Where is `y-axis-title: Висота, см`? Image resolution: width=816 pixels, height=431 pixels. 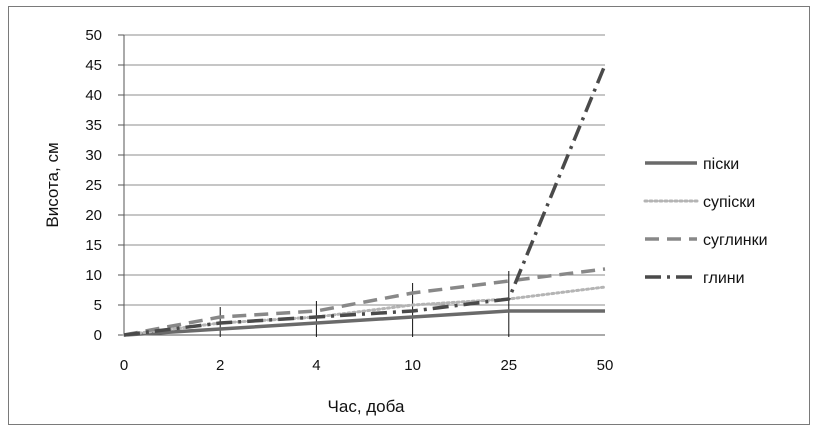
y-axis-title: Висота, см is located at coordinates (52, 184).